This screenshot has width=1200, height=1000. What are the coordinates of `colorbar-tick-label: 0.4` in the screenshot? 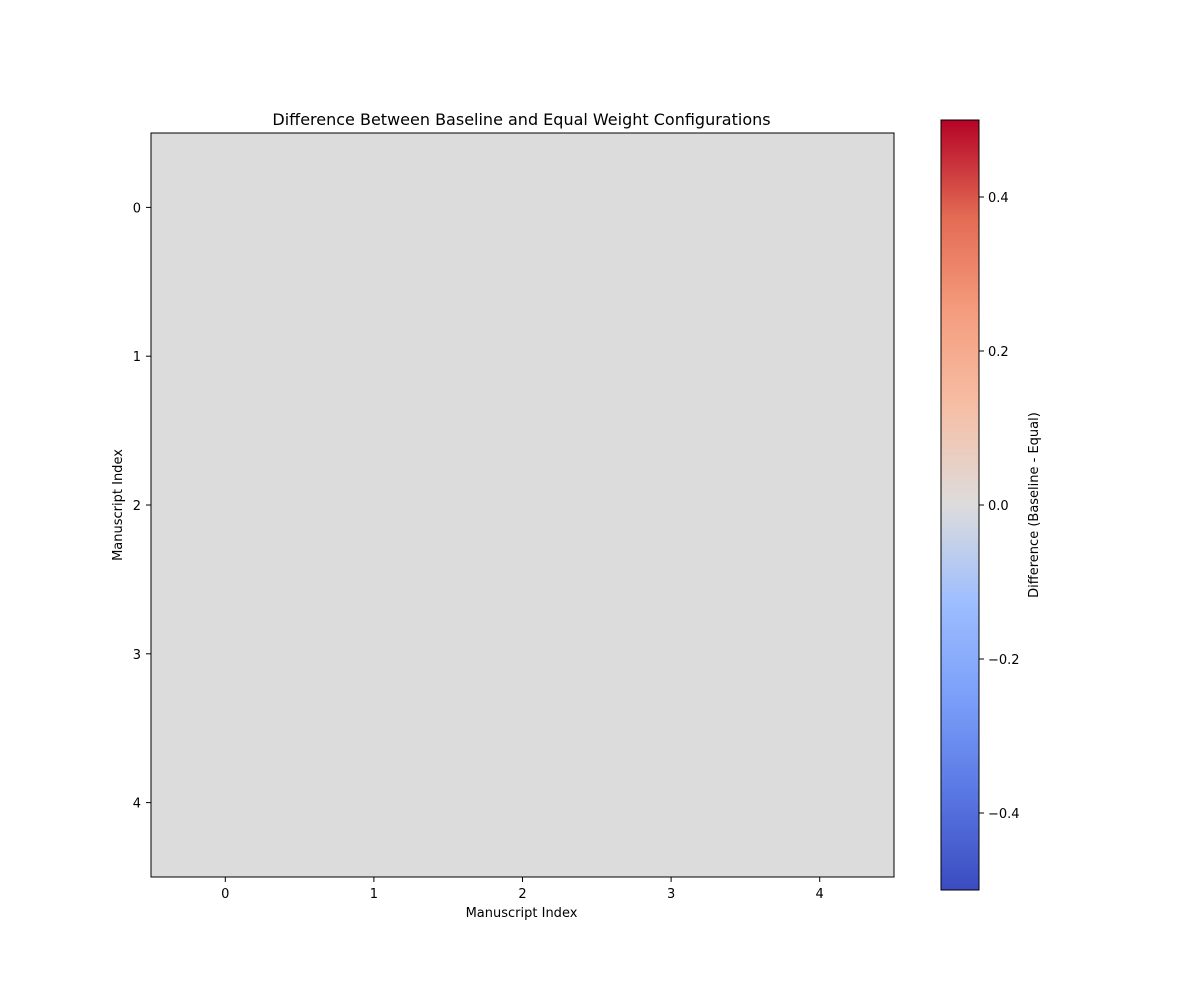 It's located at (998, 198).